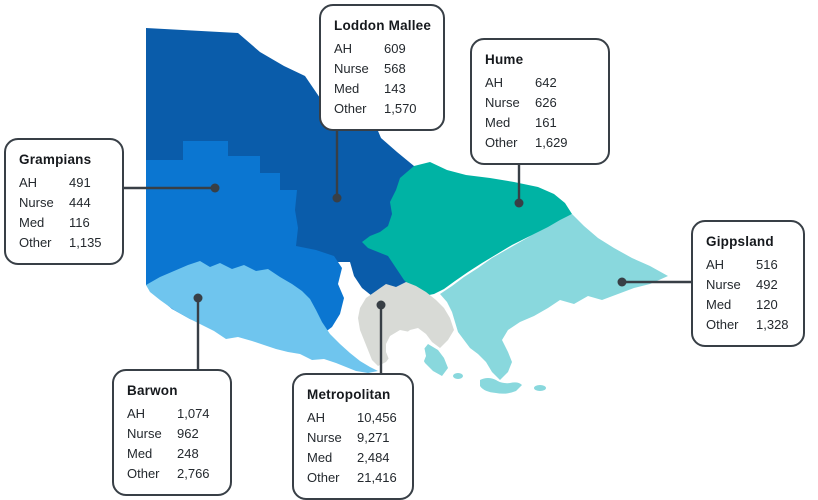 This screenshot has height=500, width=818. What do you see at coordinates (64, 243) in the screenshot?
I see `stat-row: Other 1,135` at bounding box center [64, 243].